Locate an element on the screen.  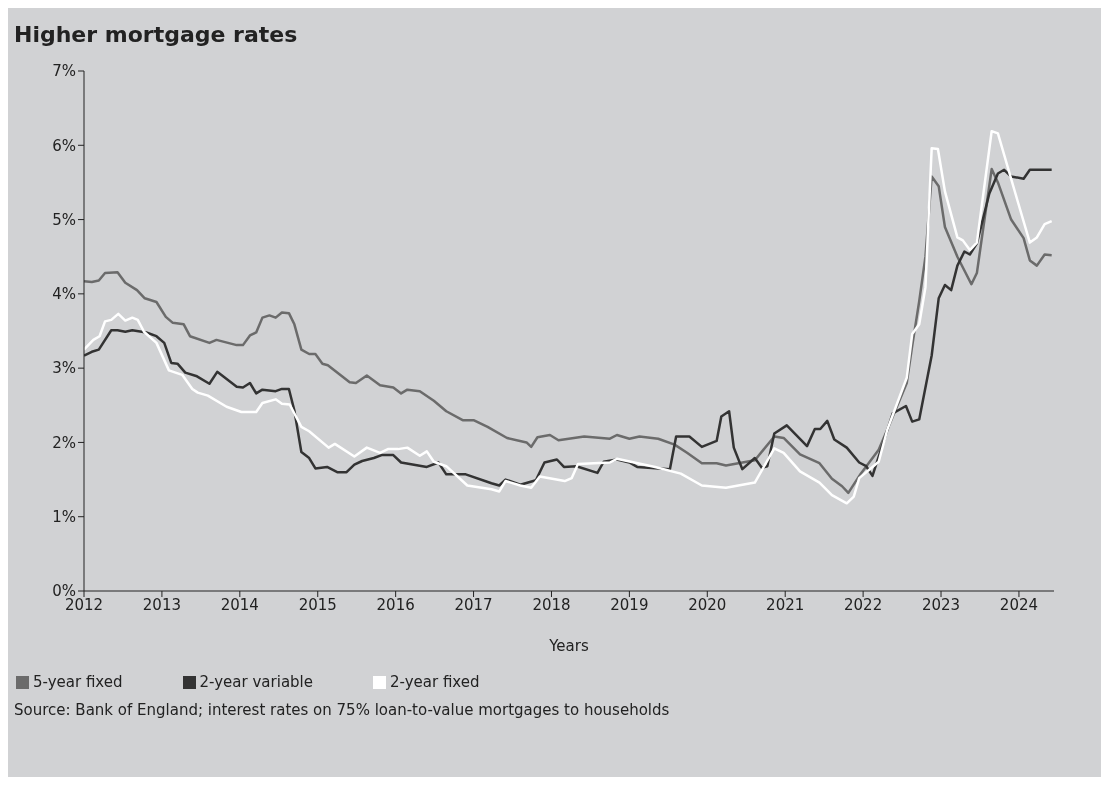
y-tick-label: 2% is located at coordinates (64, 442).